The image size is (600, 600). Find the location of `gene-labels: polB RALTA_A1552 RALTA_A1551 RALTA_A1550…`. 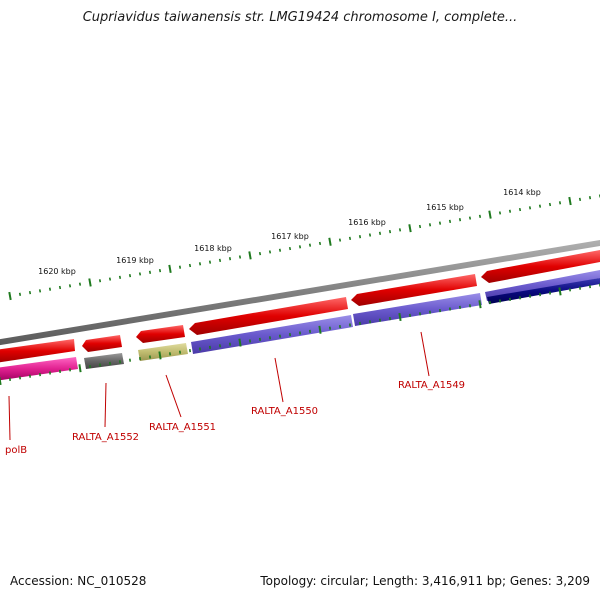

gene-labels: polB RALTA_A1552 RALTA_A1551 RALTA_A1550… is located at coordinates (235, 418).